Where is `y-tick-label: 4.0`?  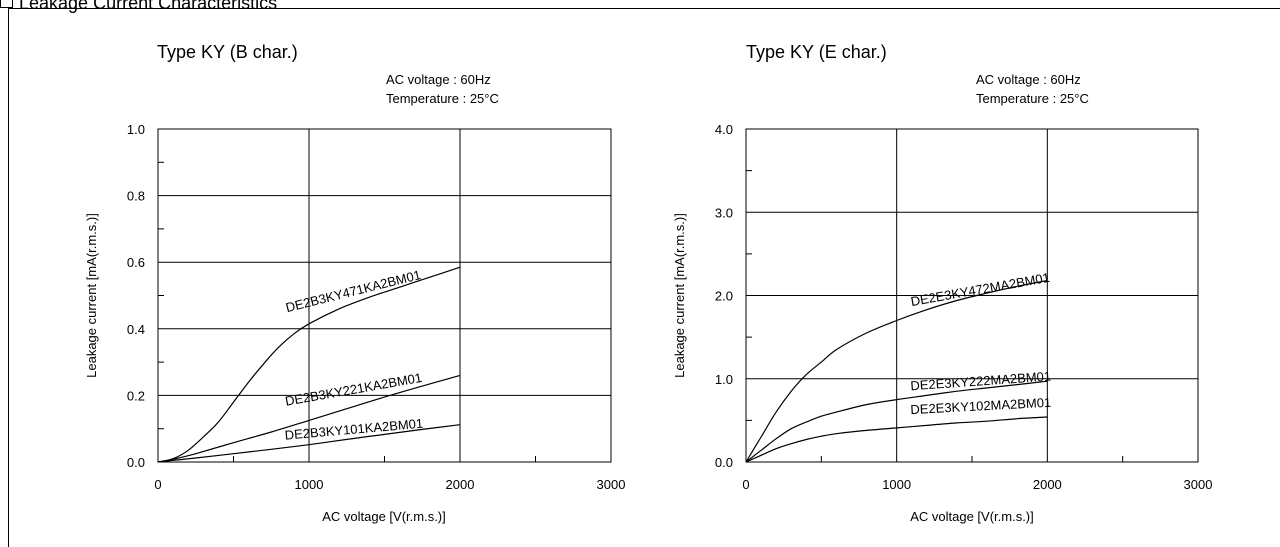
y-tick-label: 4.0 is located at coordinates (724, 129).